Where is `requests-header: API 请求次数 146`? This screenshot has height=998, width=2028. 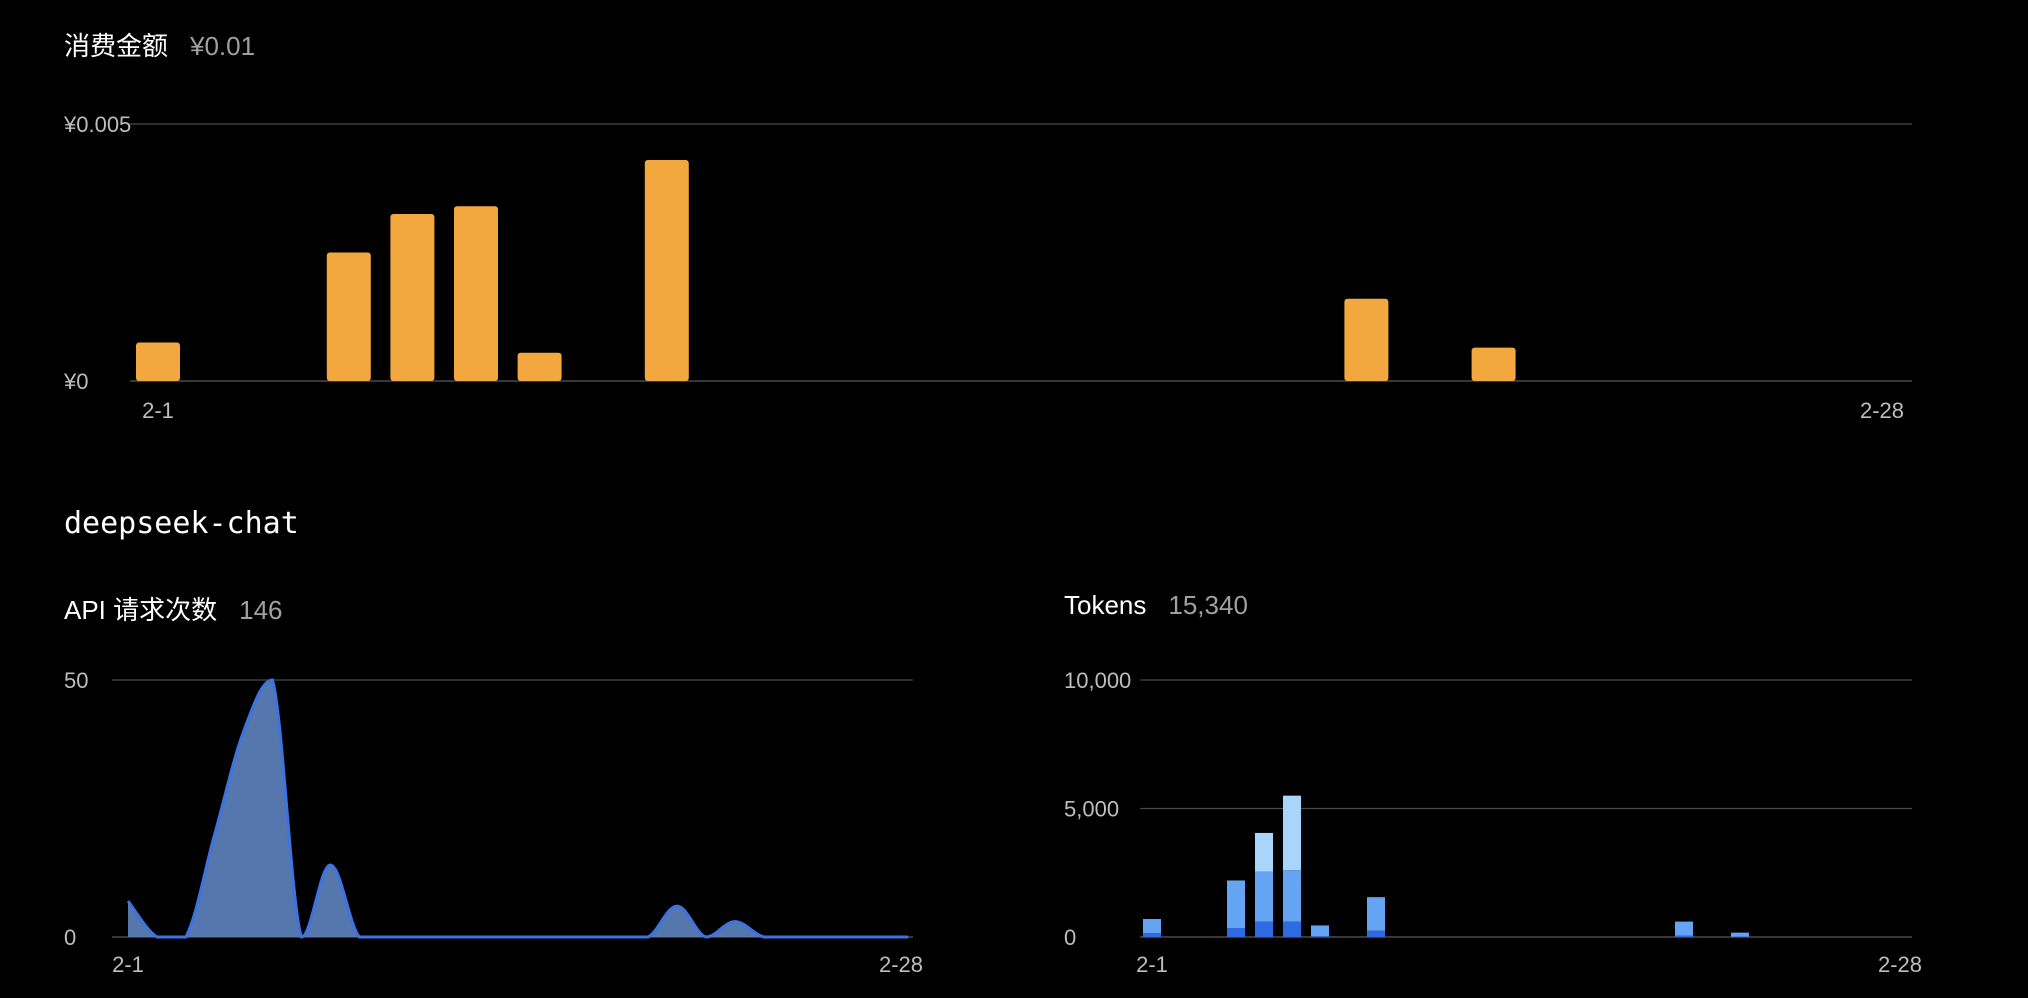 requests-header: API 请求次数 146 is located at coordinates (173, 608).